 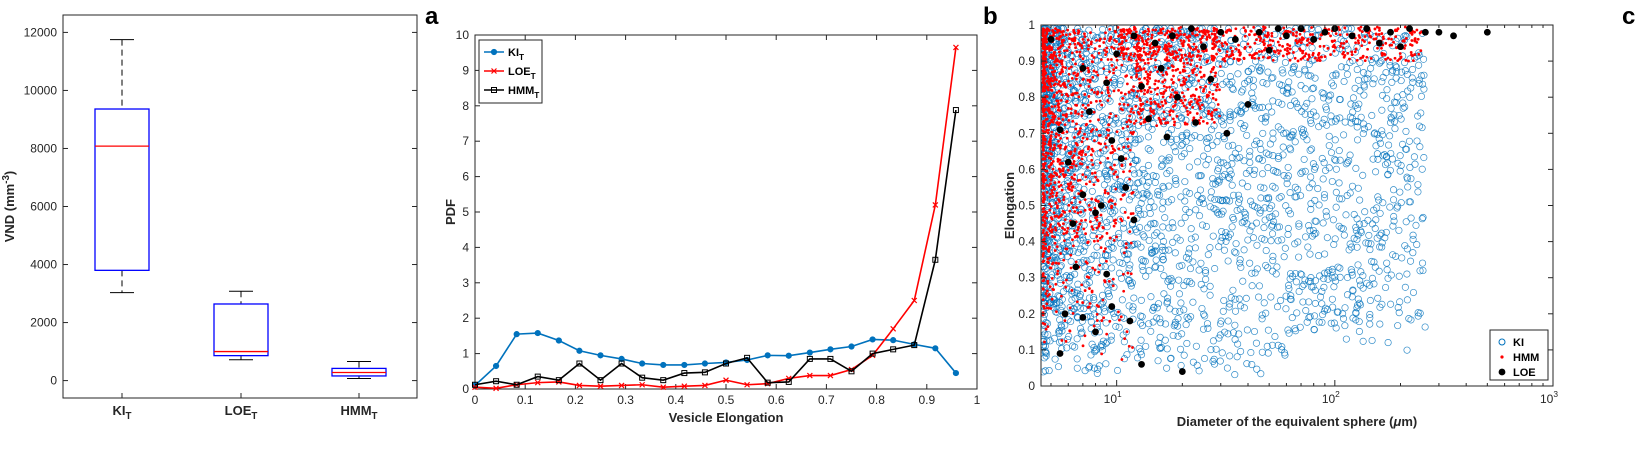 What do you see at coordinates (1026, 278) in the screenshot?
I see `y-tick-label: 0.3` at bounding box center [1026, 278].